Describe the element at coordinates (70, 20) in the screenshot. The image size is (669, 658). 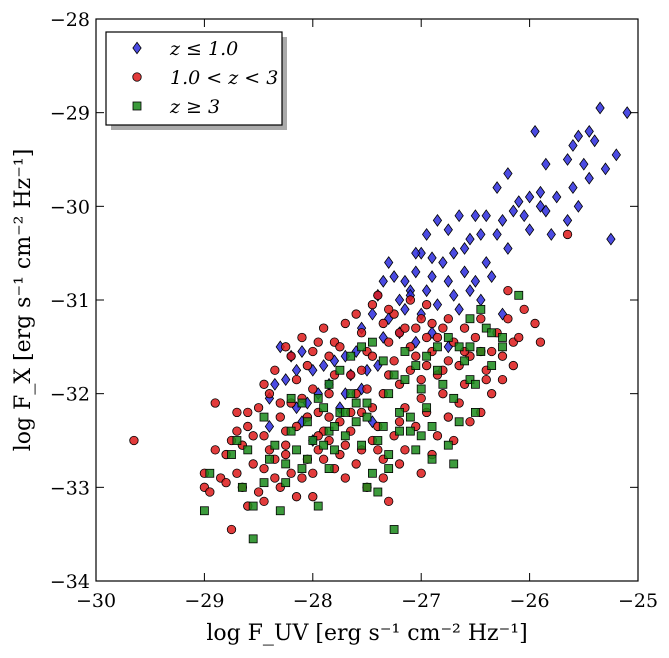
I see `y-tick-label: −28` at that location.